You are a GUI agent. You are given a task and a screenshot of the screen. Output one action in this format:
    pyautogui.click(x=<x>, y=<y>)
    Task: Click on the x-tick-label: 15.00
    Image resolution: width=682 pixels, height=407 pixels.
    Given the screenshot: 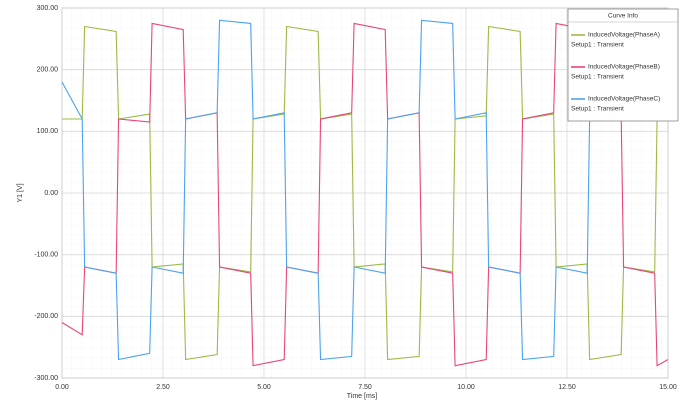 What is the action you would take?
    pyautogui.click(x=668, y=387)
    